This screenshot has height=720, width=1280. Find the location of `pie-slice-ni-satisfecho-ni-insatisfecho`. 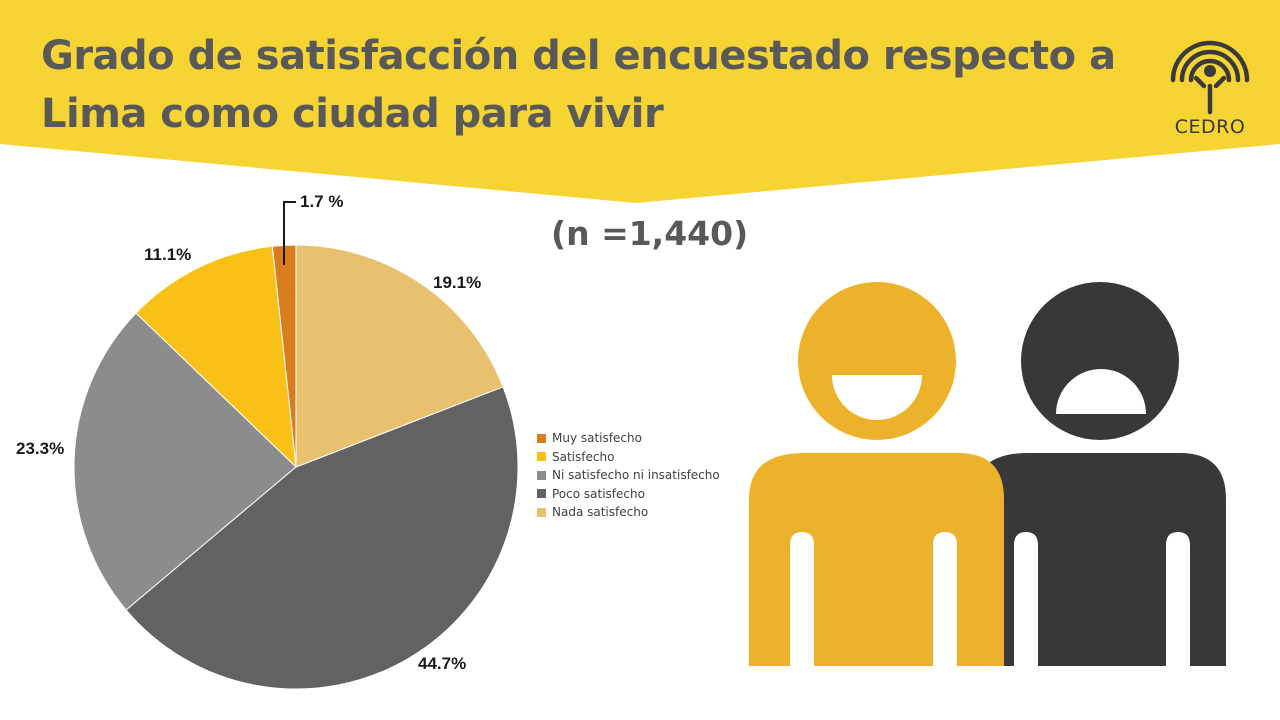

pie-slice-ni-satisfecho-ni-insatisfecho is located at coordinates (185, 461).